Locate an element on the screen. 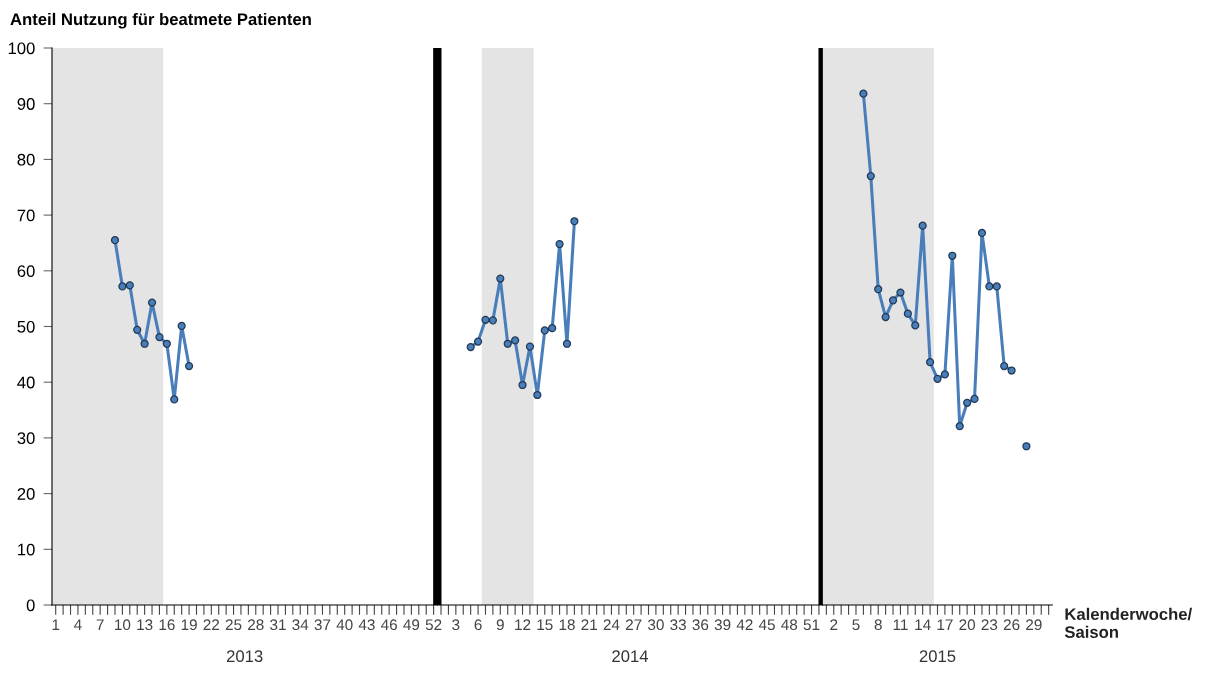 The image size is (1208, 682). y-tick-label: 40 is located at coordinates (26, 382).